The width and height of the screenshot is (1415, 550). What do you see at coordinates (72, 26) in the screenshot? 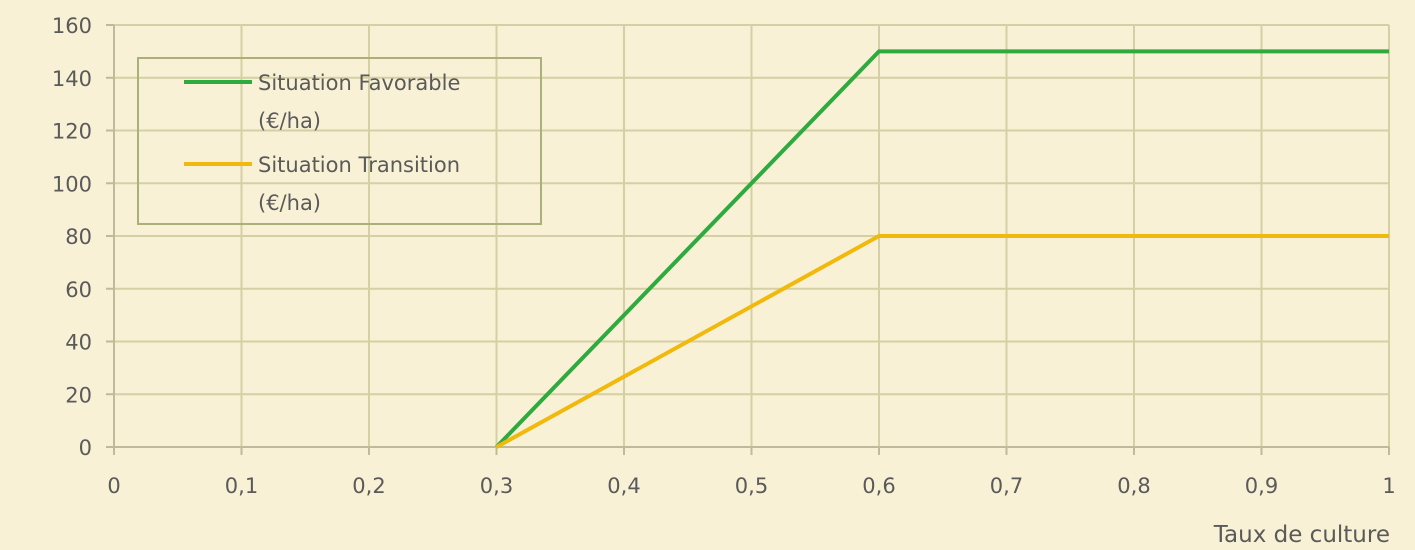
I see `y-tick-label: 160` at bounding box center [72, 26].